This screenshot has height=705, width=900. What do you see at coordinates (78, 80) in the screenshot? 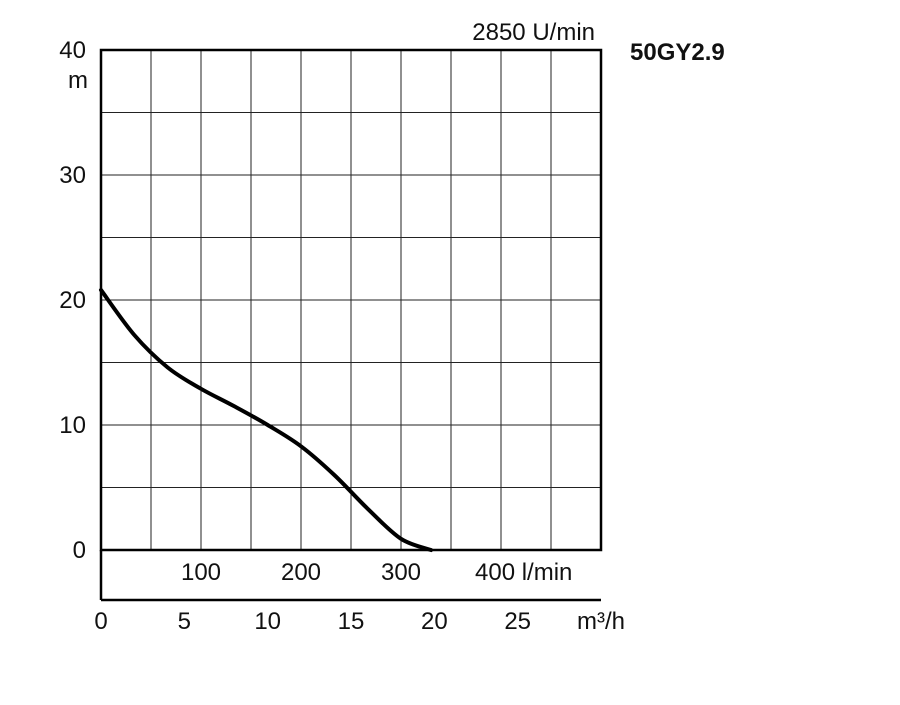
I see `y-unit-label: m` at bounding box center [78, 80].